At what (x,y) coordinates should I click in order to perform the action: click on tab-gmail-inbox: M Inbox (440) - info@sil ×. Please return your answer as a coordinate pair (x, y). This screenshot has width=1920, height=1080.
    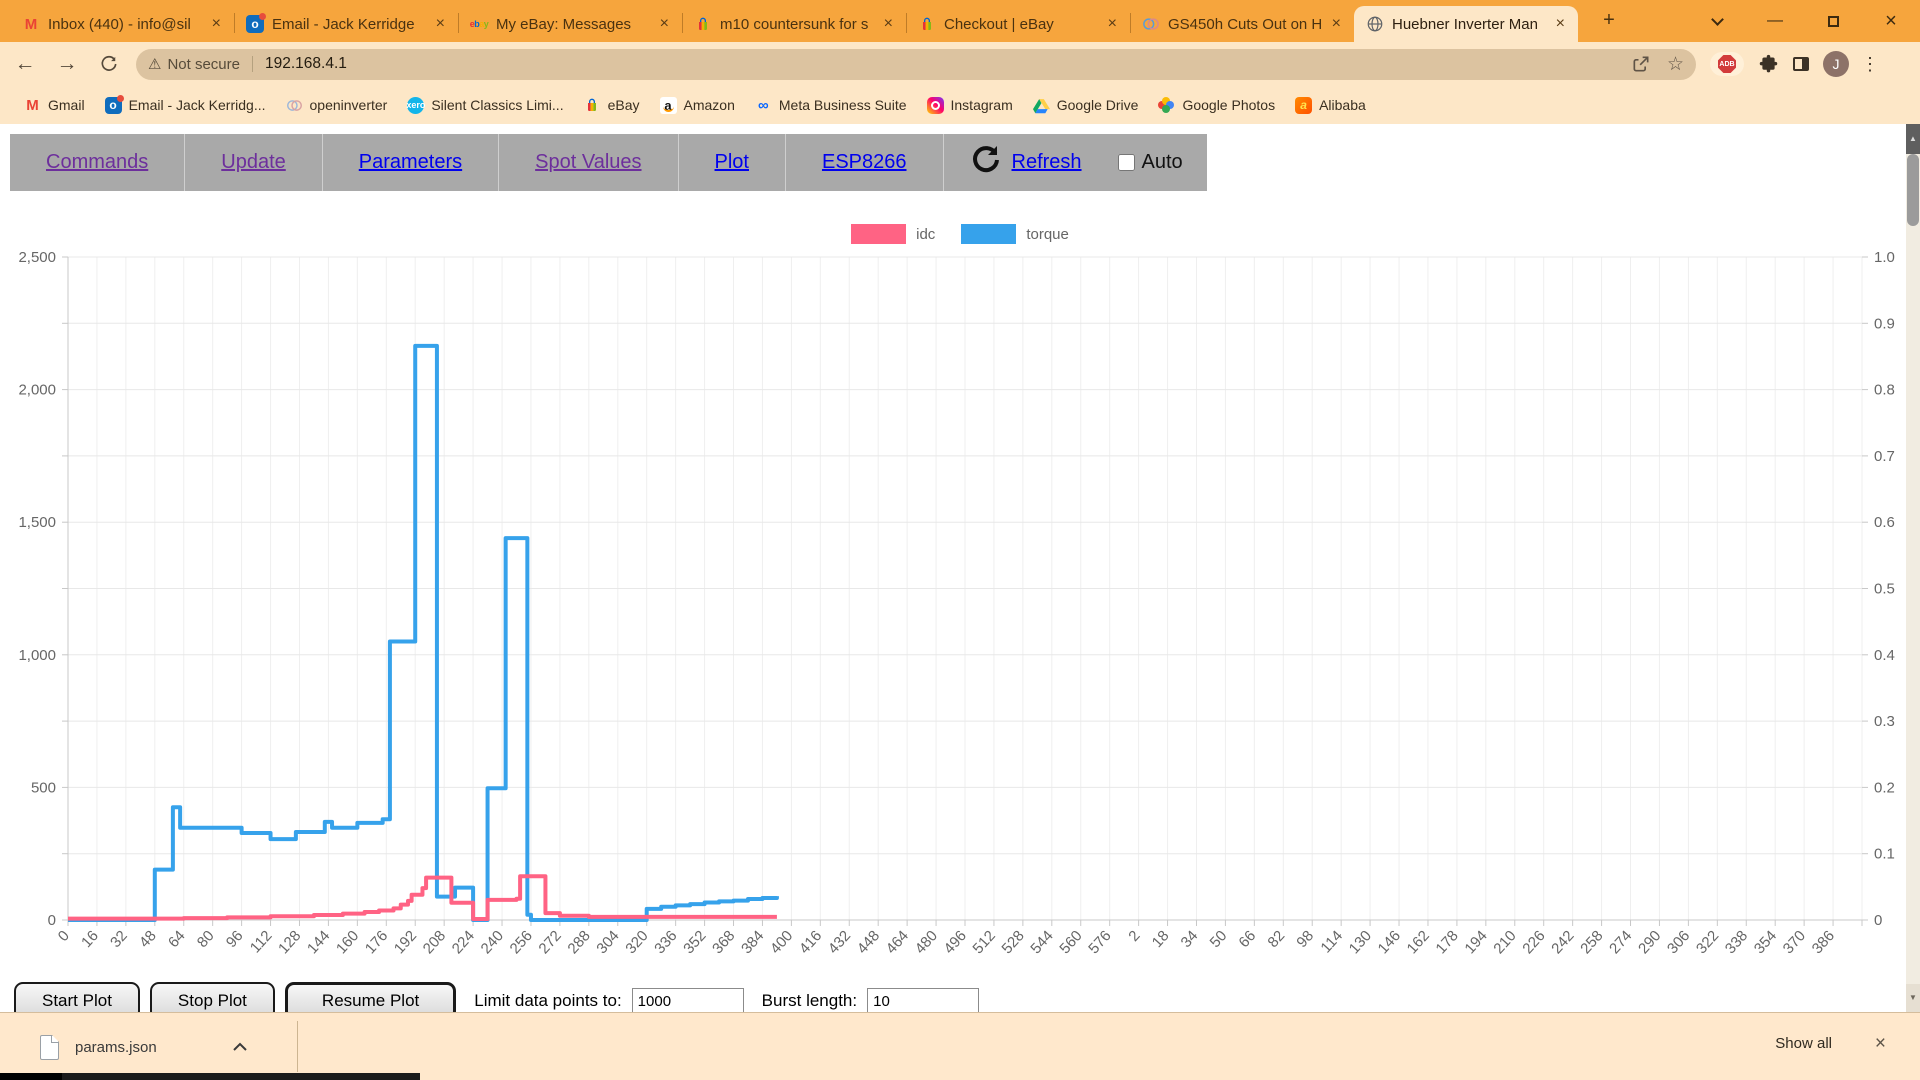
    Looking at the image, I should click on (122, 24).